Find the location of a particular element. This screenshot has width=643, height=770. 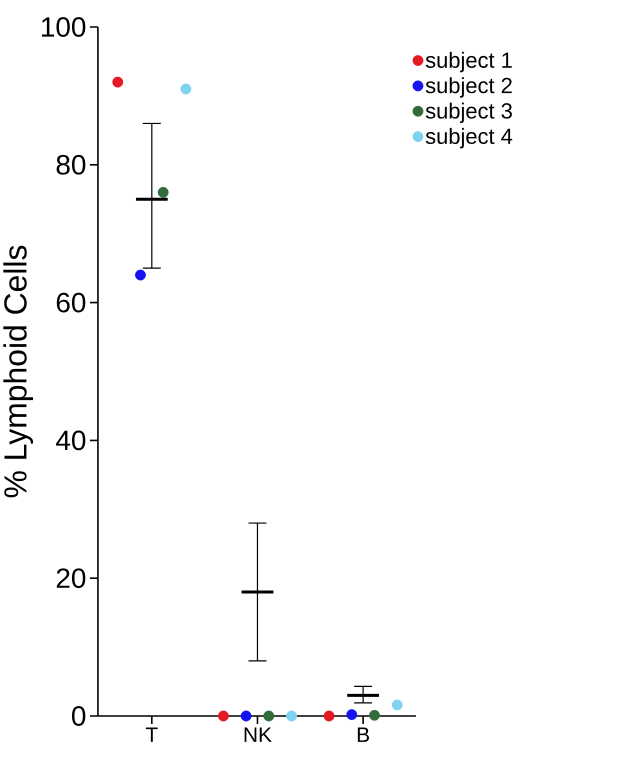

y-tick-label: 40 is located at coordinates (71, 440).